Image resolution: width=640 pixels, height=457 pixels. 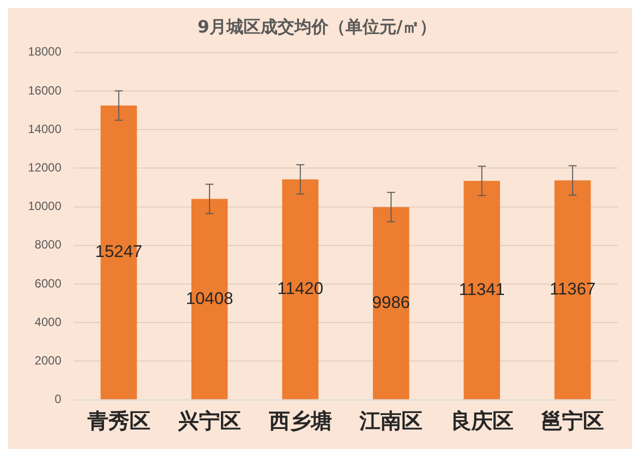 I want to click on y-tick-label: 14000, so click(x=45, y=129).